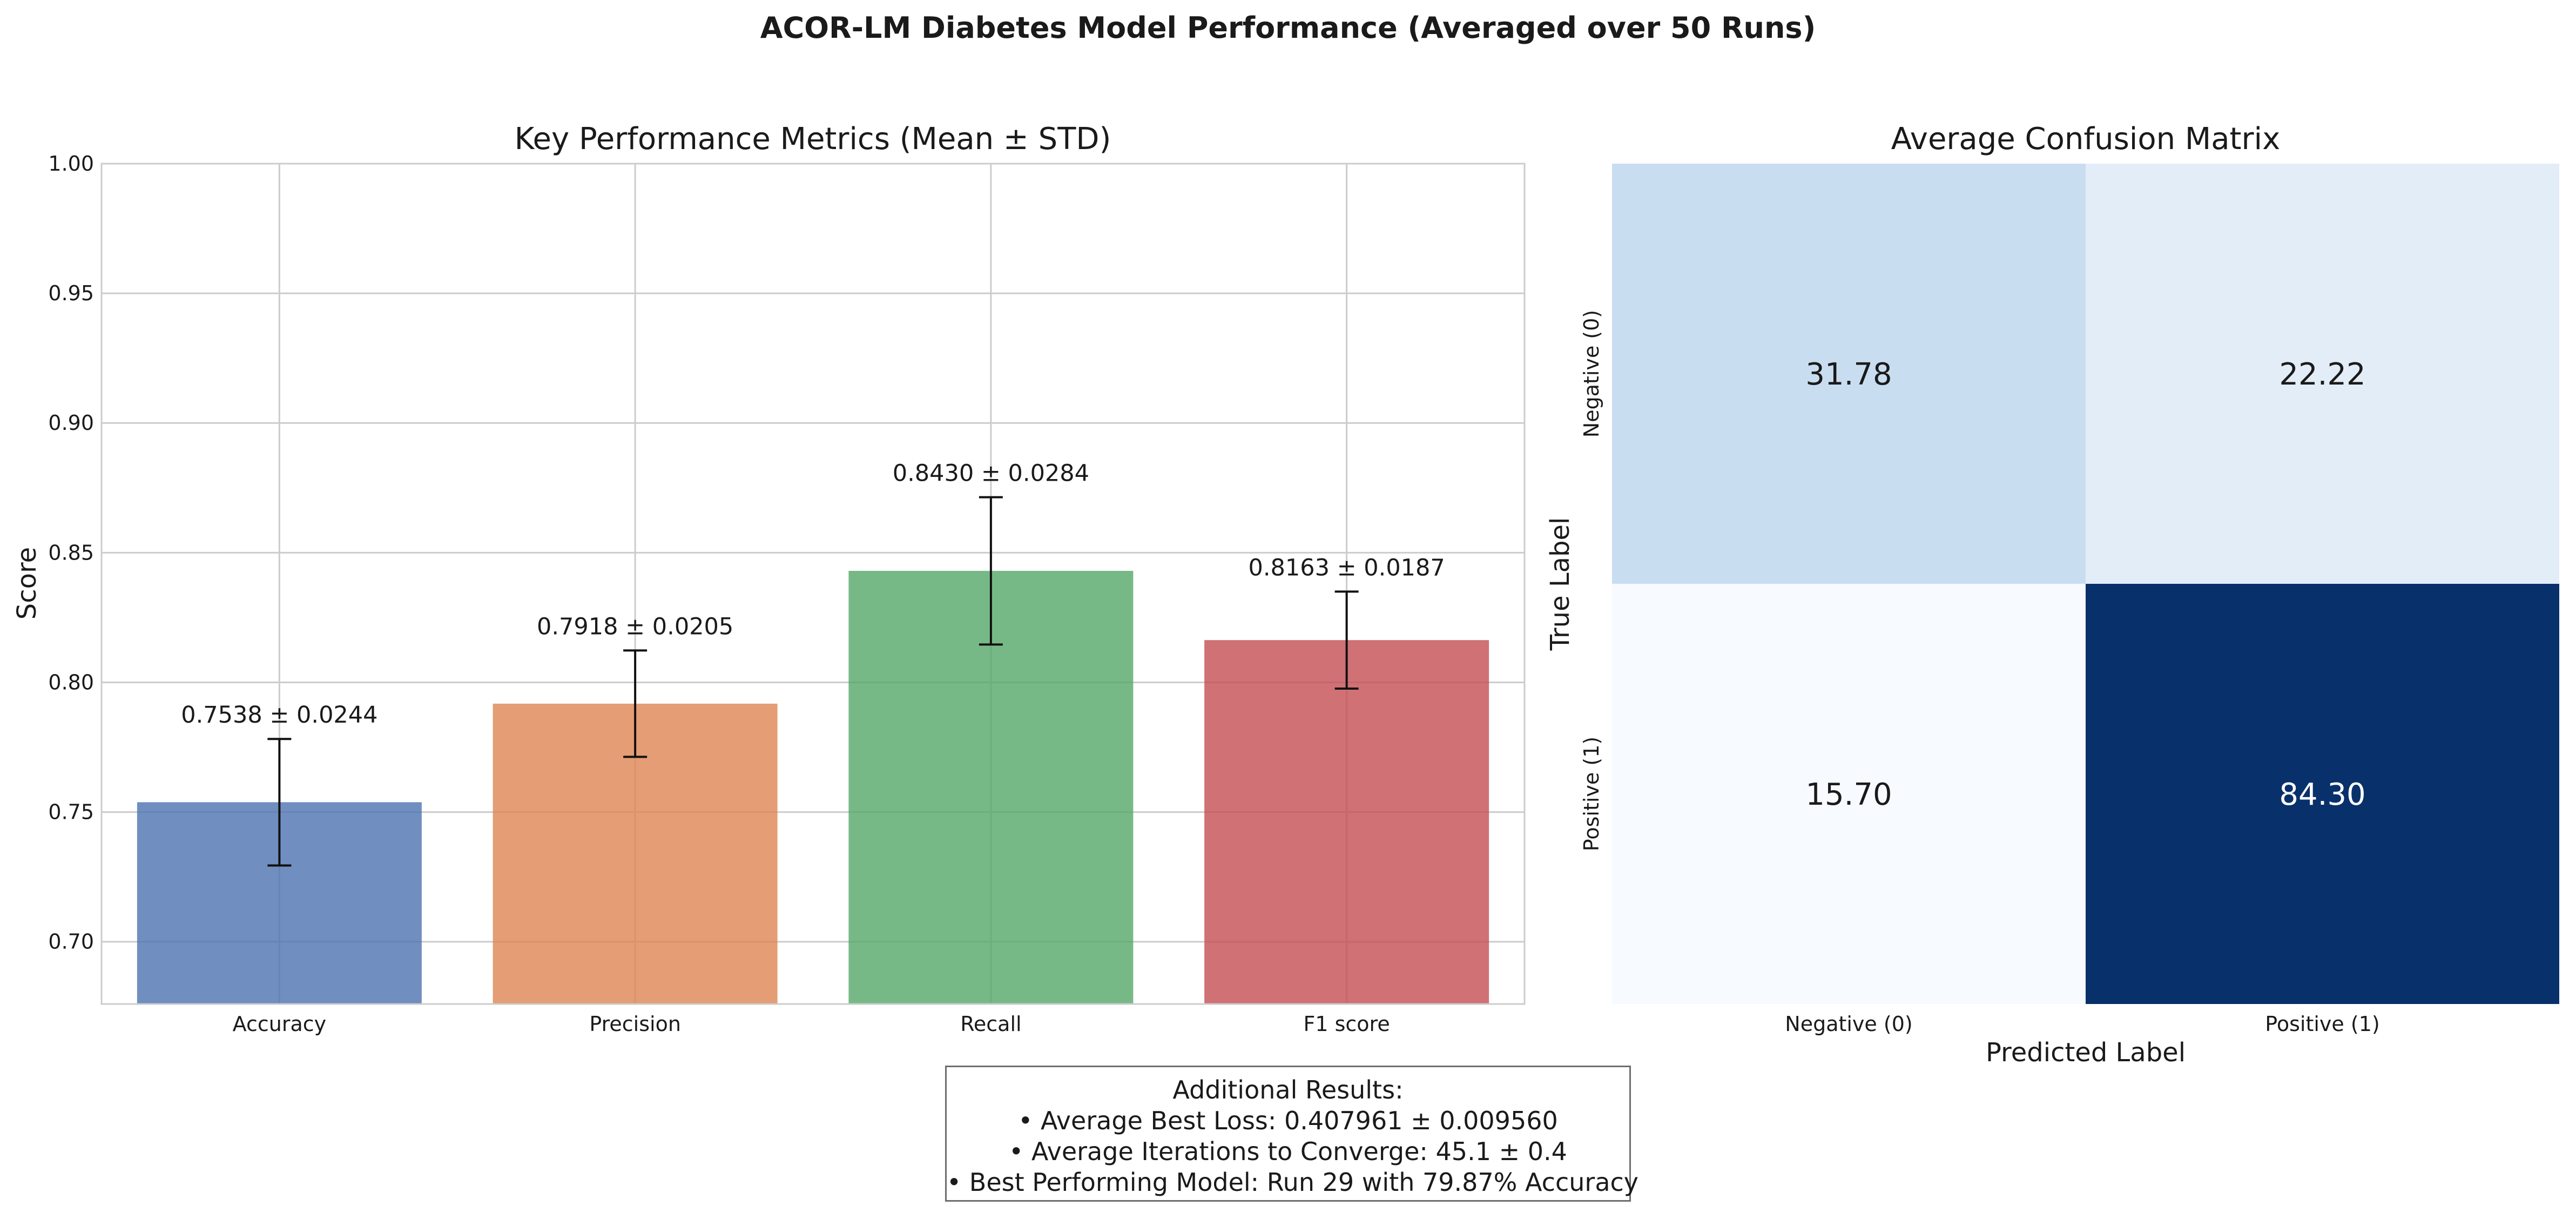 The image size is (2576, 1206). What do you see at coordinates (71, 942) in the screenshot?
I see `y-tick-label: 0.70` at bounding box center [71, 942].